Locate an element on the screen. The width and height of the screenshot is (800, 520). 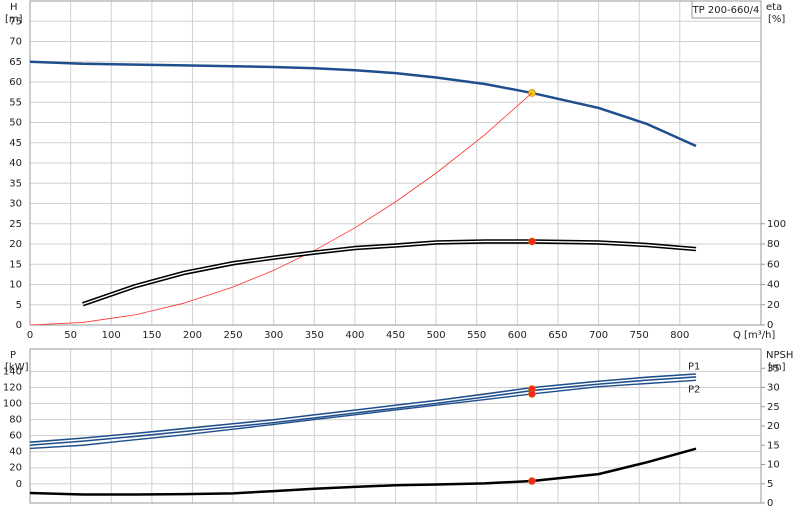
y-axis-label: P is located at coordinates (13, 355).